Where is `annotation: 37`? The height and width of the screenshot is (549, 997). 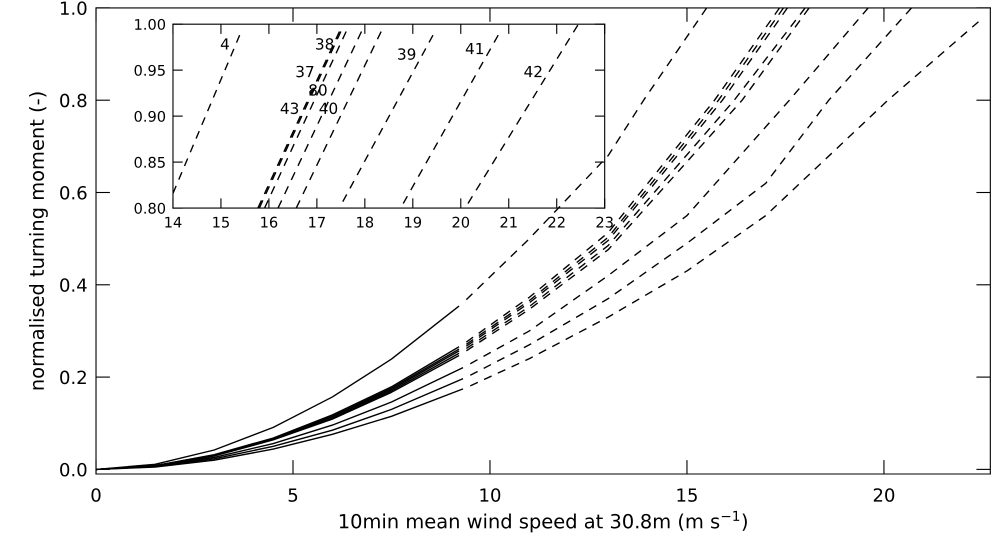 annotation: 37 is located at coordinates (305, 72).